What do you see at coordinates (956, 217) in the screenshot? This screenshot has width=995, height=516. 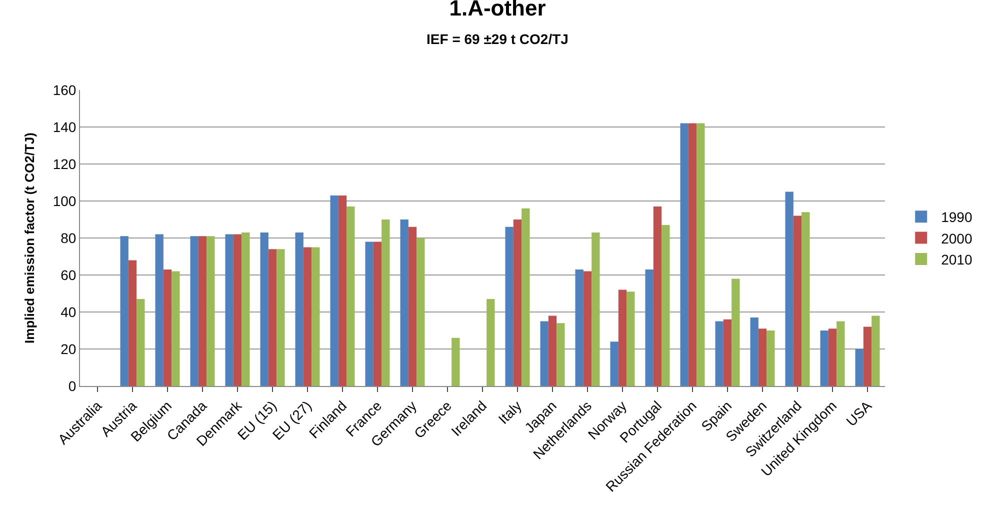 I see `legend-label: 1990` at bounding box center [956, 217].